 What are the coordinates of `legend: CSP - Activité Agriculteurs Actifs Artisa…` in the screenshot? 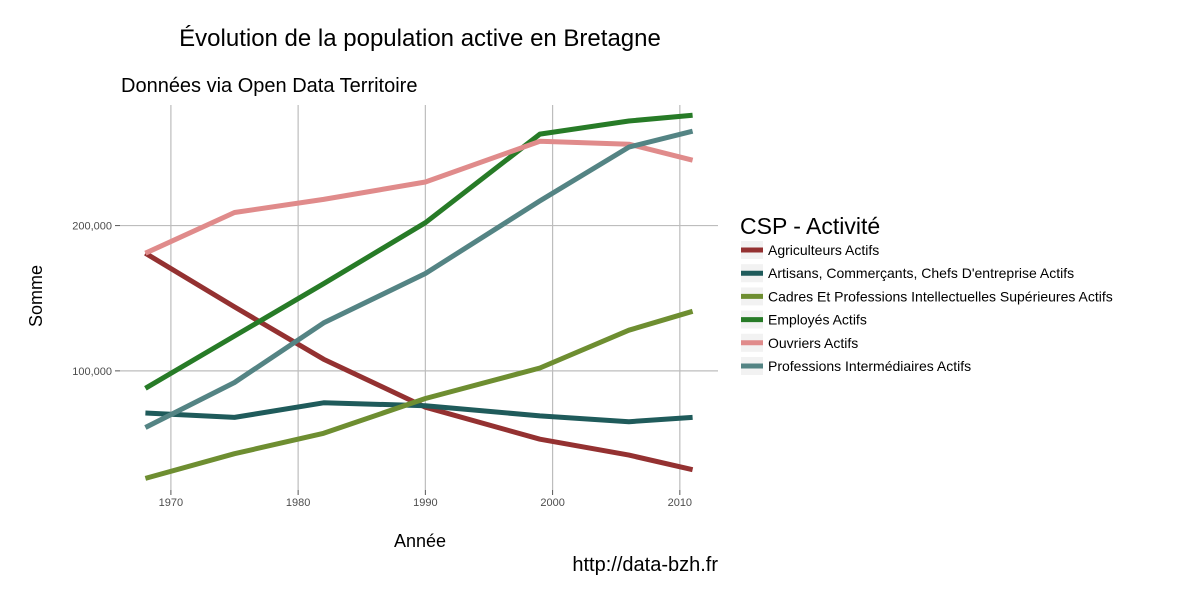 It's located at (926, 294).